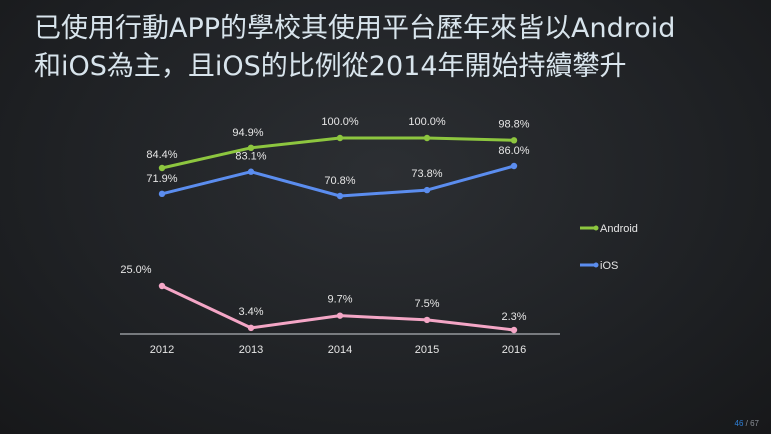 The image size is (771, 434). I want to click on page-number: 46 / 67, so click(747, 423).